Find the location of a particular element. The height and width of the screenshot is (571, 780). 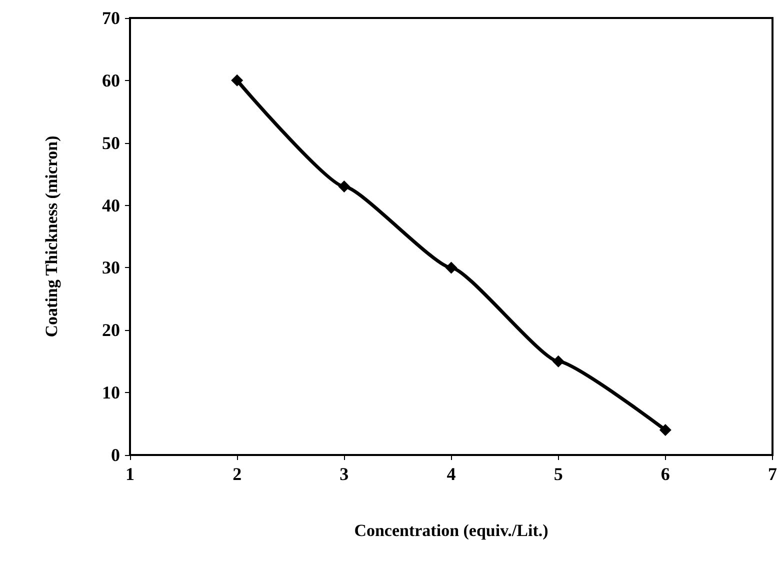

x-tick-label: 1 is located at coordinates (130, 474).